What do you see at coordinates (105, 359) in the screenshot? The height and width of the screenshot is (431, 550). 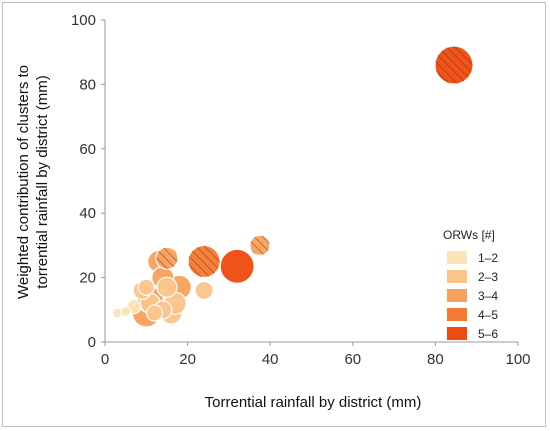 I see `x-tick-label: 0` at bounding box center [105, 359].